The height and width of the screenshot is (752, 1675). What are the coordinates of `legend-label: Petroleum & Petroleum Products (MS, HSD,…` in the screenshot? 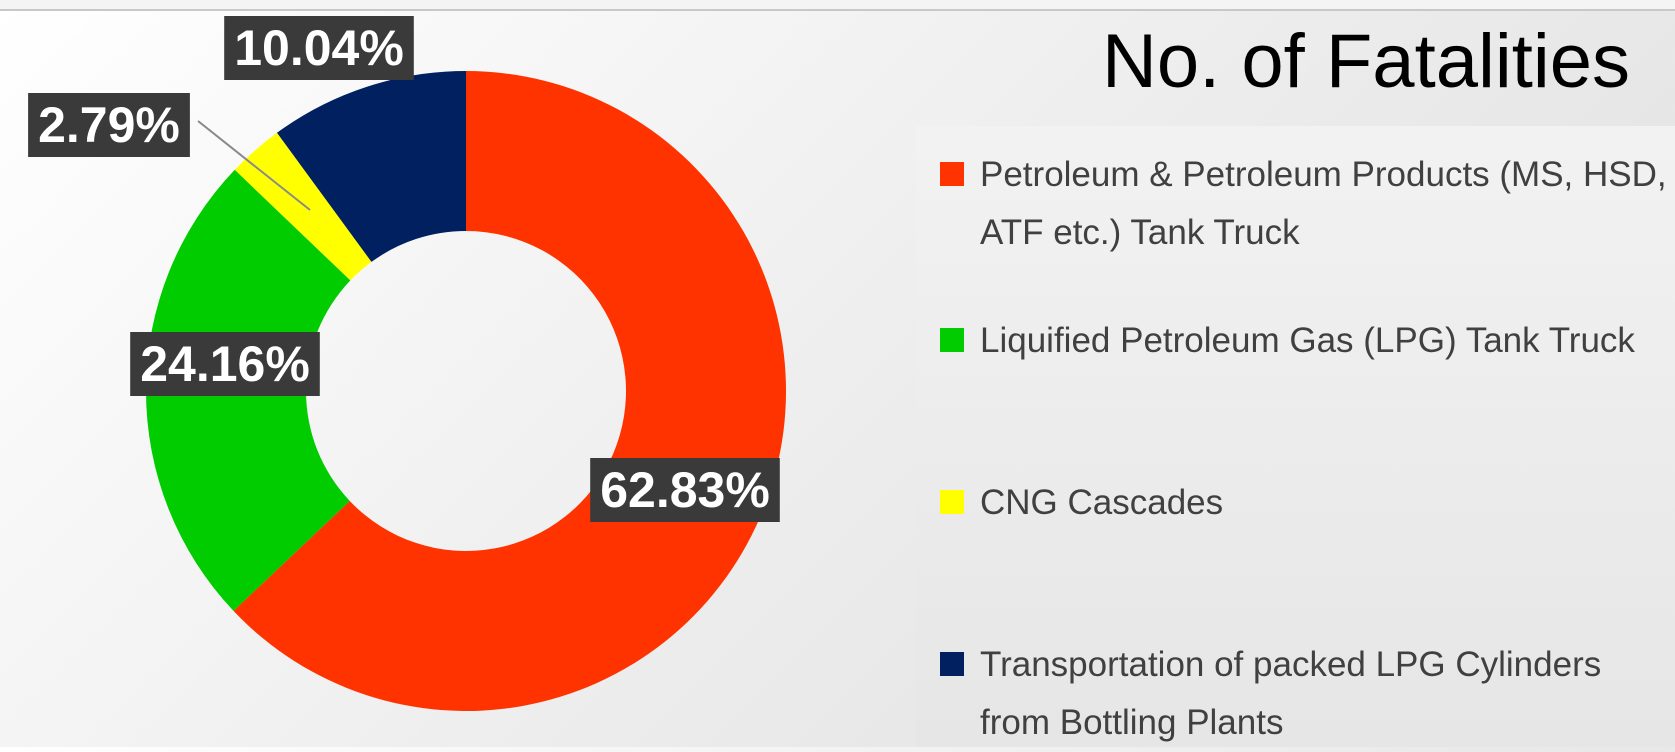 It's located at (1323, 203).